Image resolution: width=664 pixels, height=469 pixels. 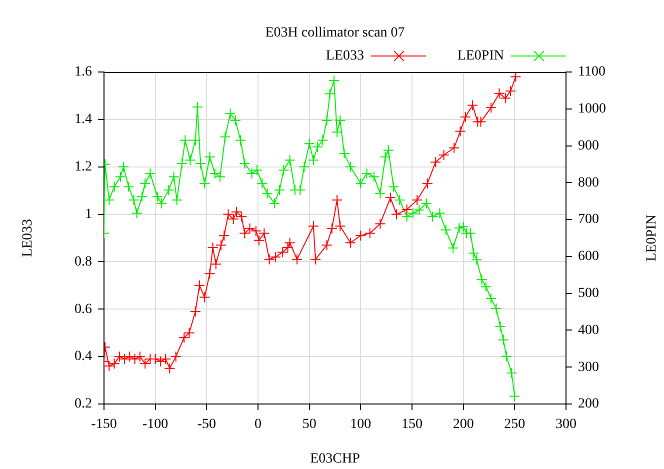 I want to click on x-axis-title: E03CHP, so click(x=335, y=459).